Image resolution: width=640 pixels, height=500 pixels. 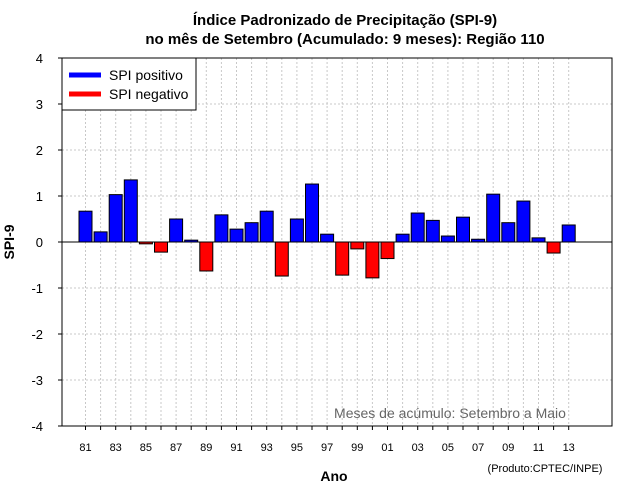 What do you see at coordinates (387, 250) in the screenshot?
I see `bar-2001` at bounding box center [387, 250].